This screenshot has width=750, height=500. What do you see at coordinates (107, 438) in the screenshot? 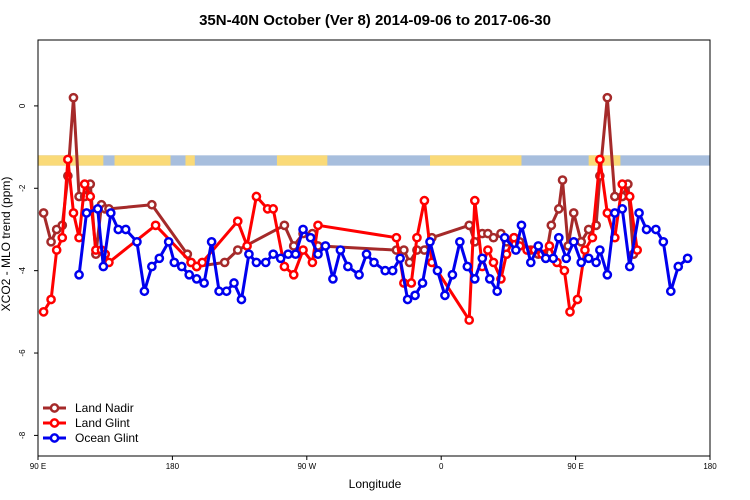
I see `legend-label: Ocean Glint` at bounding box center [107, 438].